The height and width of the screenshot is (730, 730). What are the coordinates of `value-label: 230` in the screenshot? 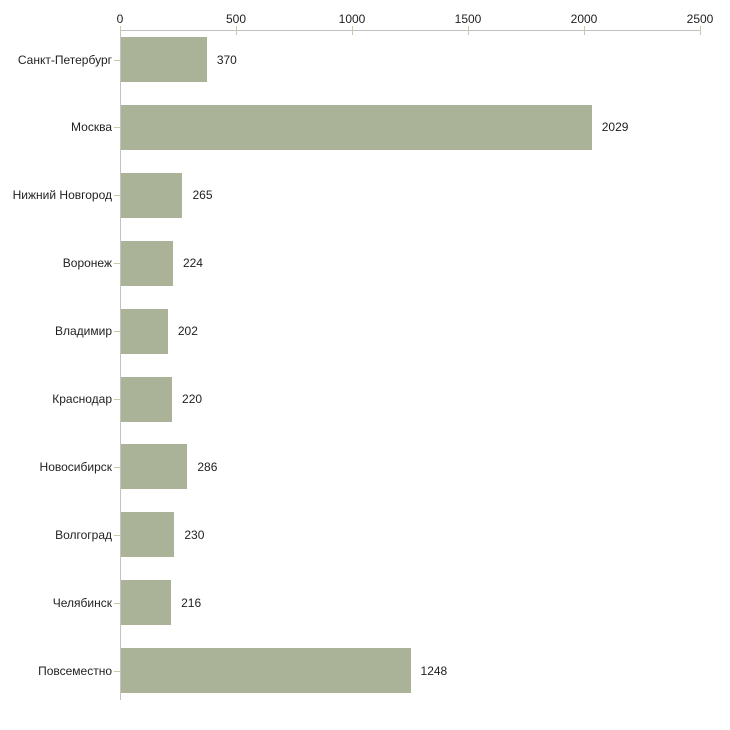 It's located at (194, 534).